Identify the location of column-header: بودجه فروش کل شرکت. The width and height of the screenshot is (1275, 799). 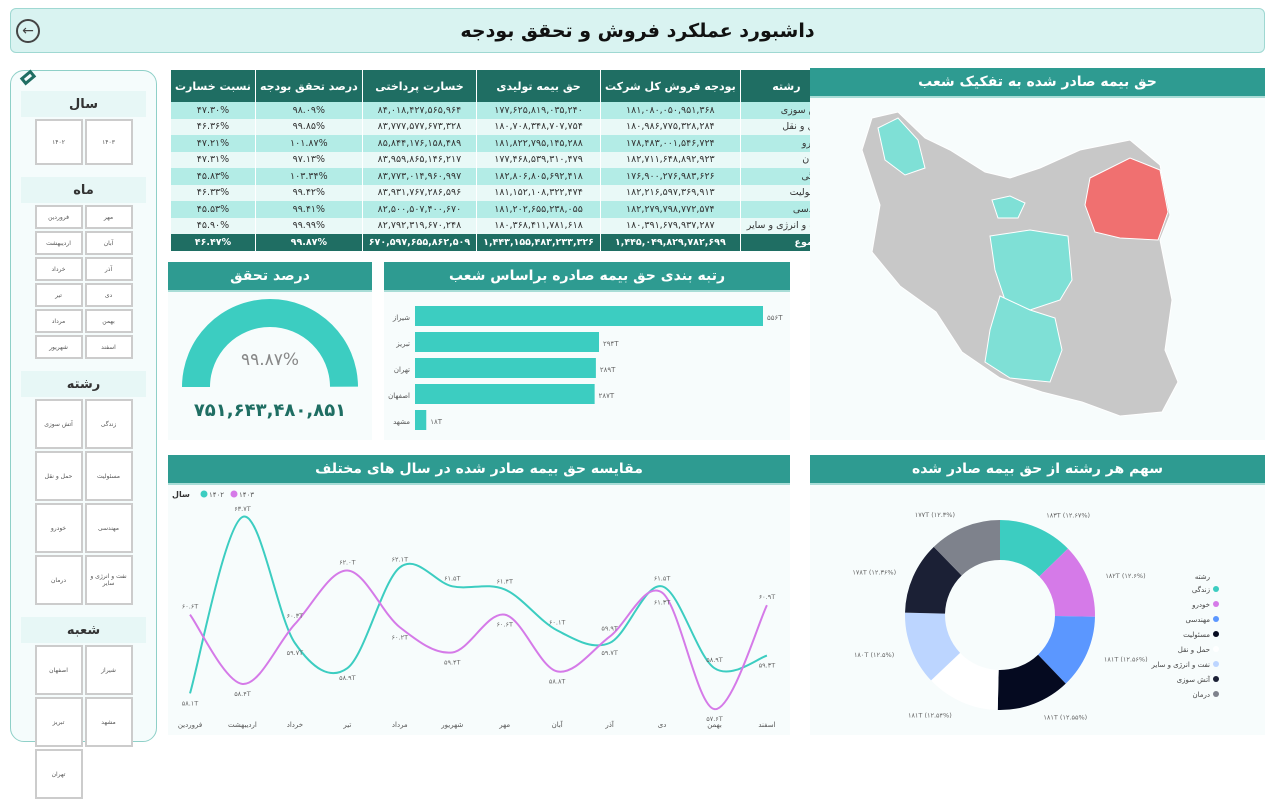
(670, 86).